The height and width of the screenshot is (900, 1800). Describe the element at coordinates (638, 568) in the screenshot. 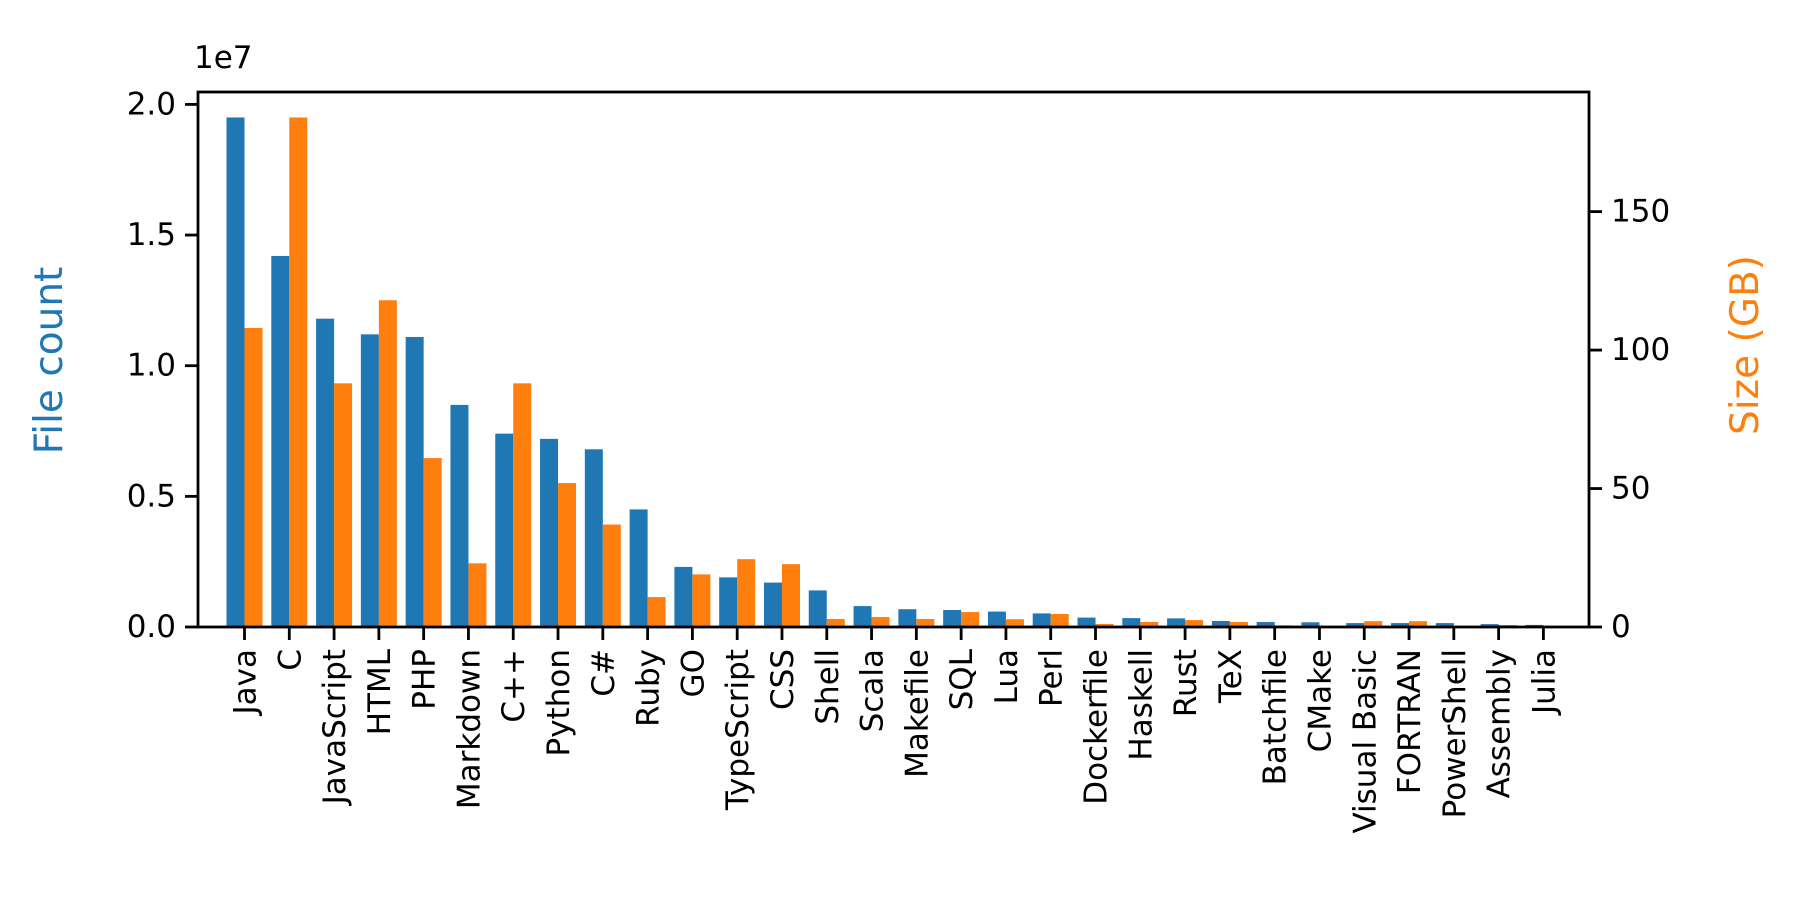

I see `bar-file-count-ruby` at that location.